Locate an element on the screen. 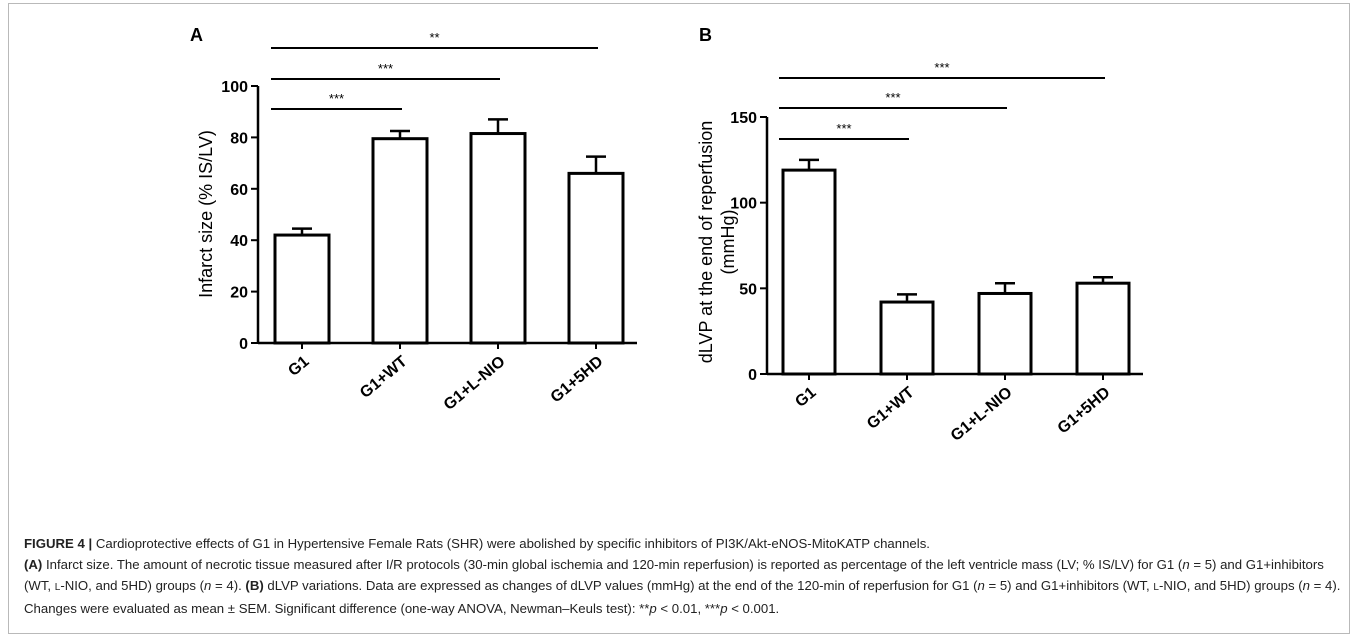  panel-a-y-tick-label: 60 is located at coordinates (239, 190).